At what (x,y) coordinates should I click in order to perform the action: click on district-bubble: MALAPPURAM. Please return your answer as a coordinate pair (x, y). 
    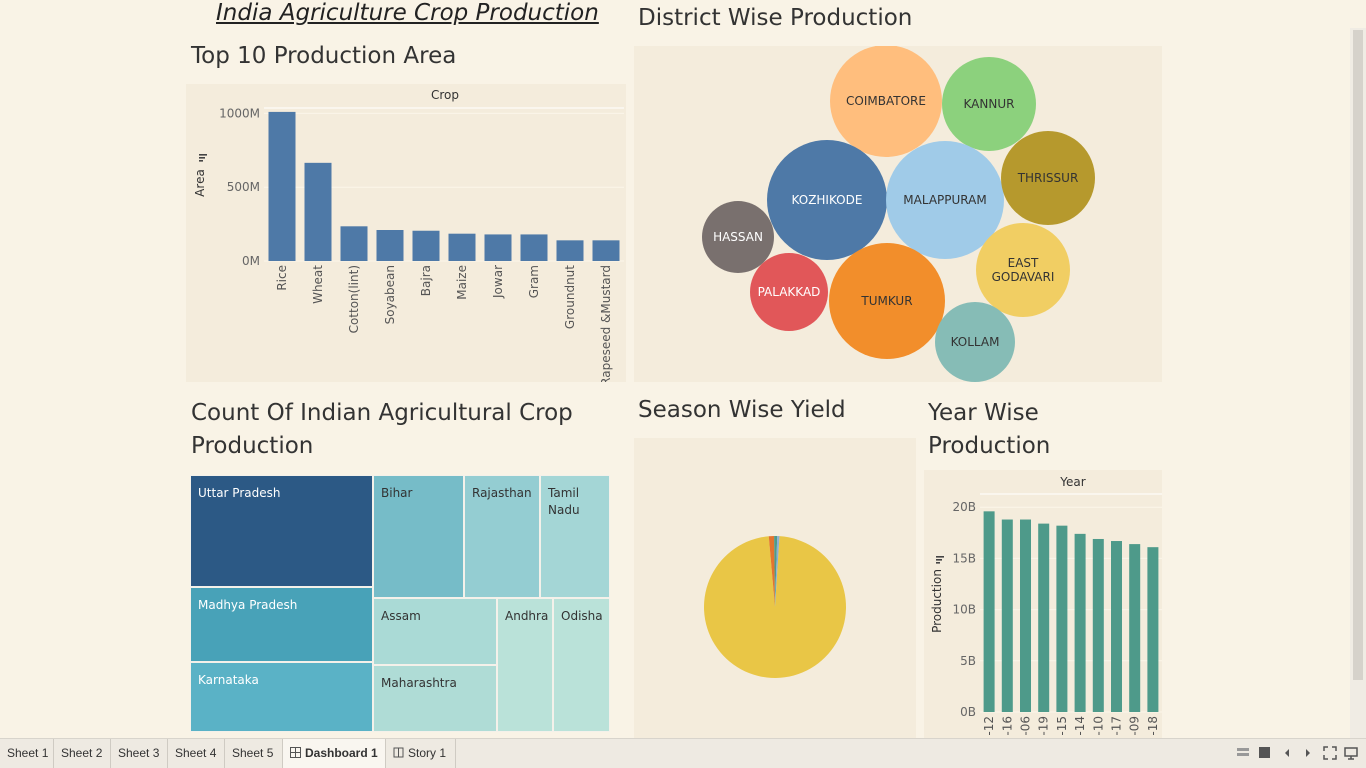
    Looking at the image, I should click on (945, 200).